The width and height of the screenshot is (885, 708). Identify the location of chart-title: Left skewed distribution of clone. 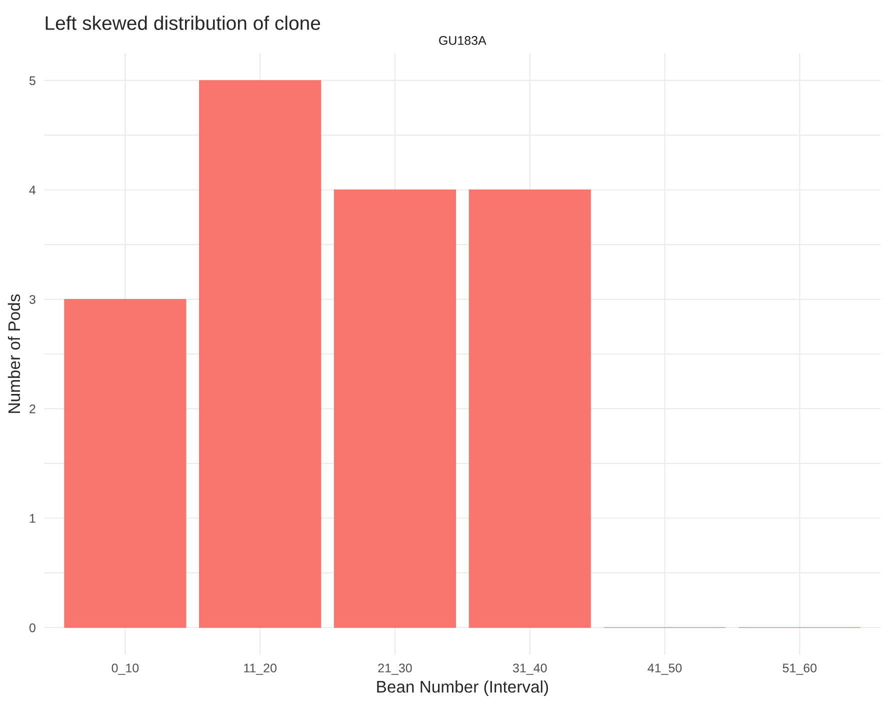
(183, 23).